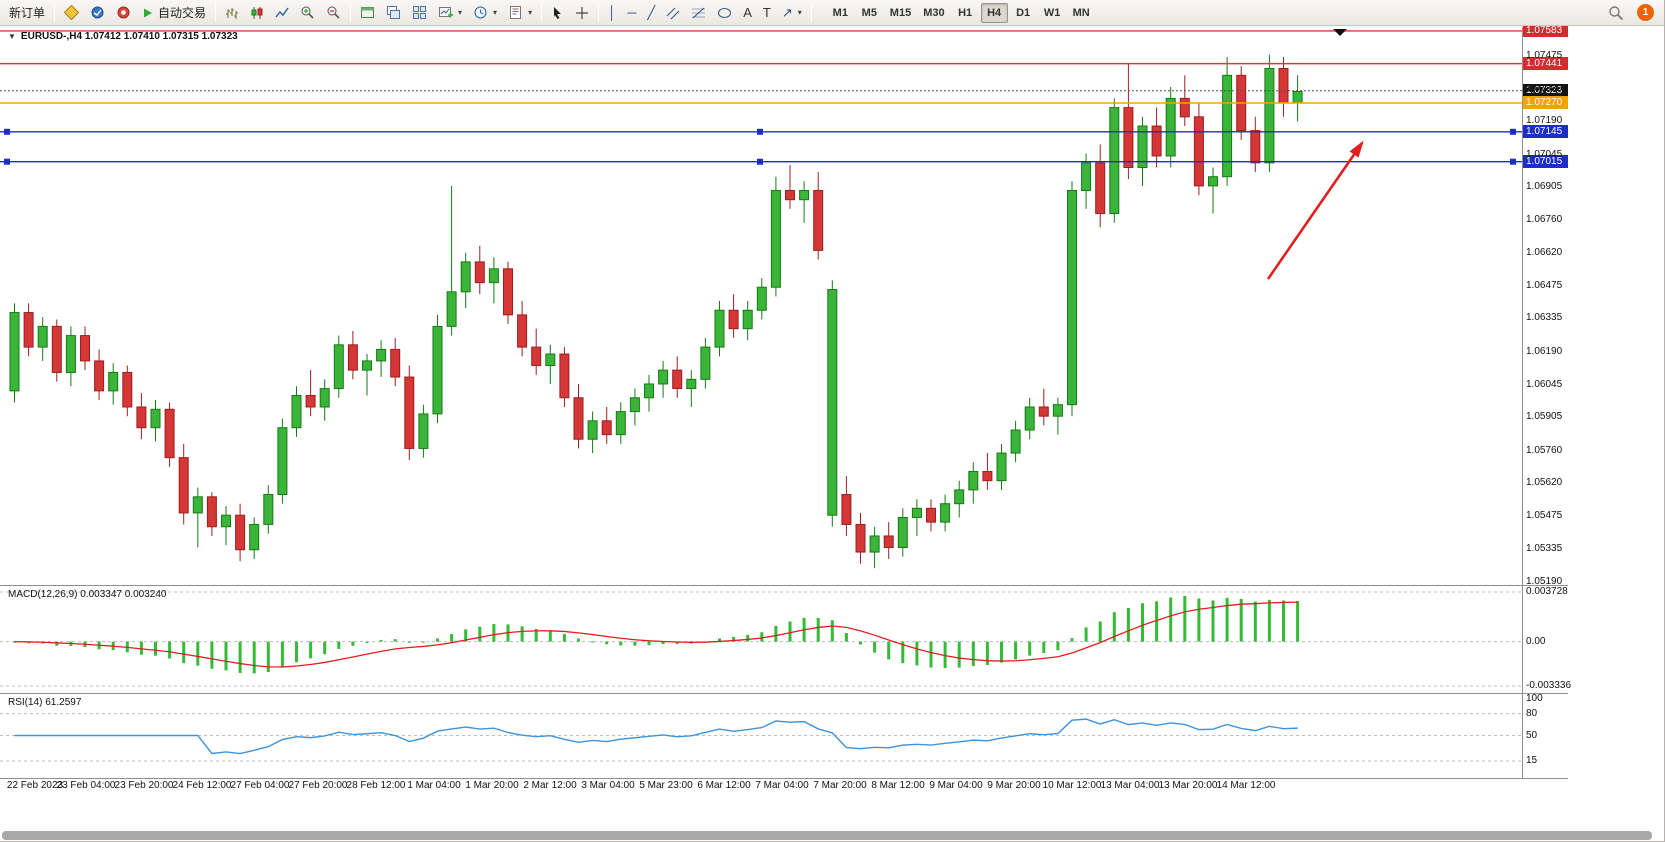 This screenshot has height=842, width=1665. I want to click on notification-badge: 1, so click(1645, 12).